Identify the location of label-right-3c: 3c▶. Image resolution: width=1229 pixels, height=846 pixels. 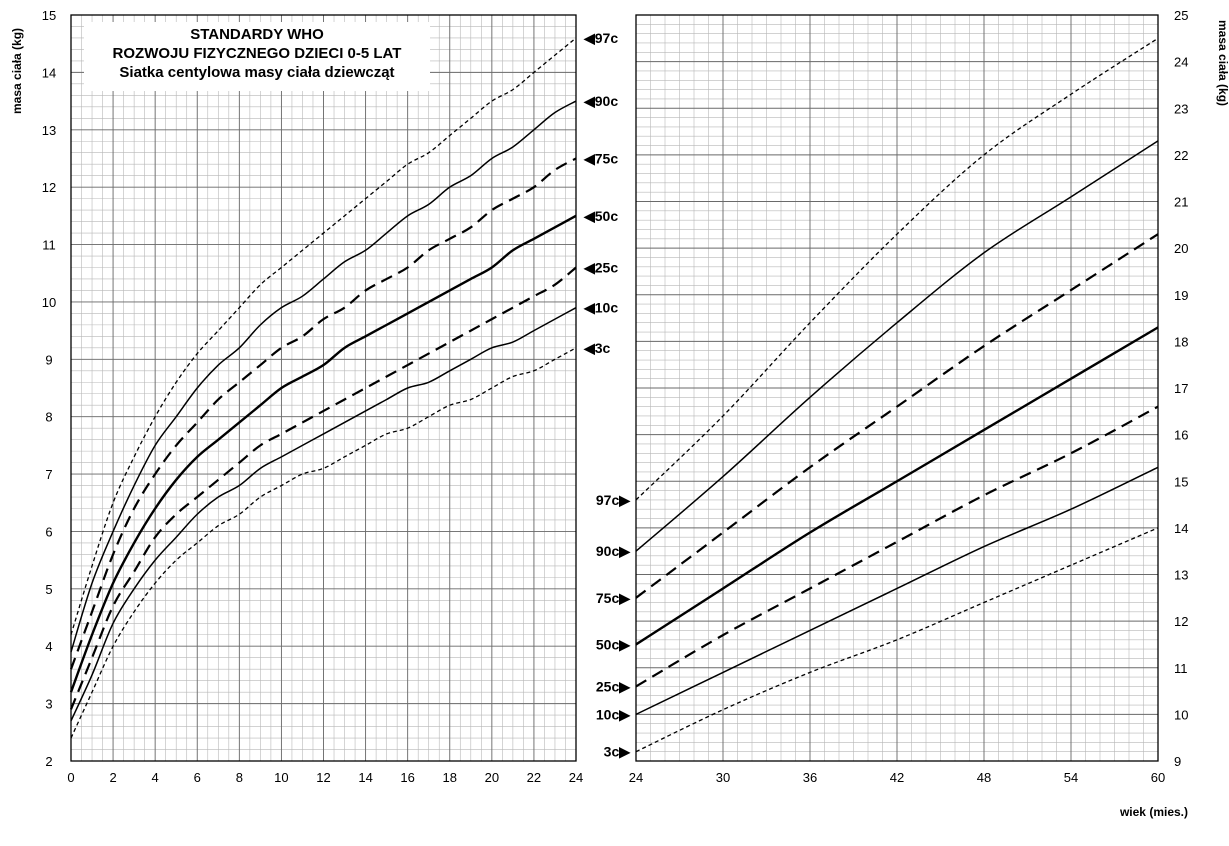
(618, 752).